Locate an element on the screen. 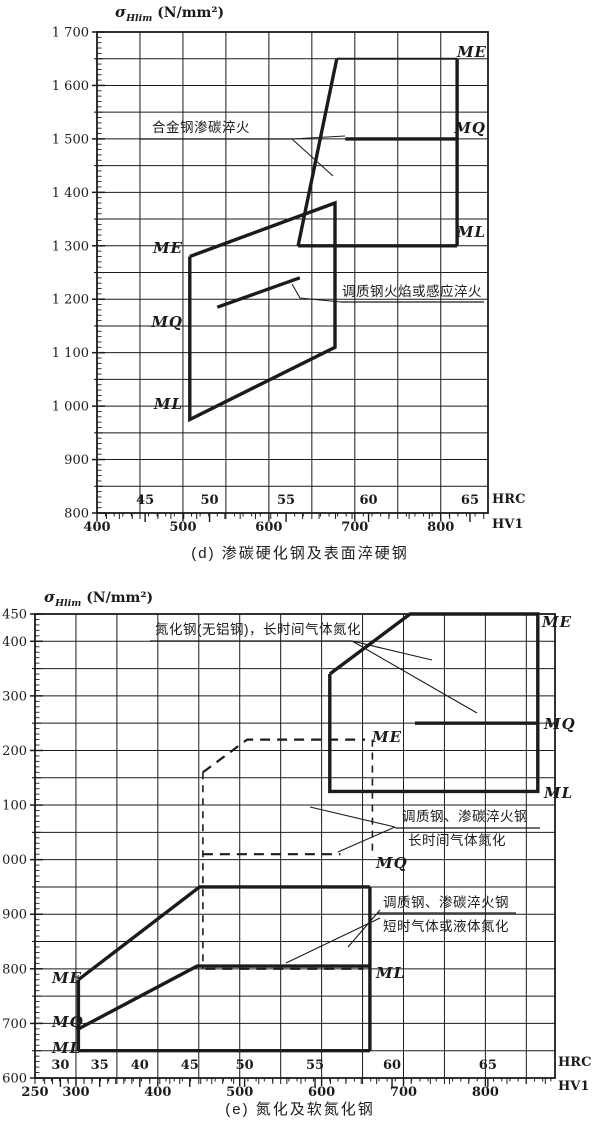  svg-text: 1 500 is located at coordinates (70, 139).